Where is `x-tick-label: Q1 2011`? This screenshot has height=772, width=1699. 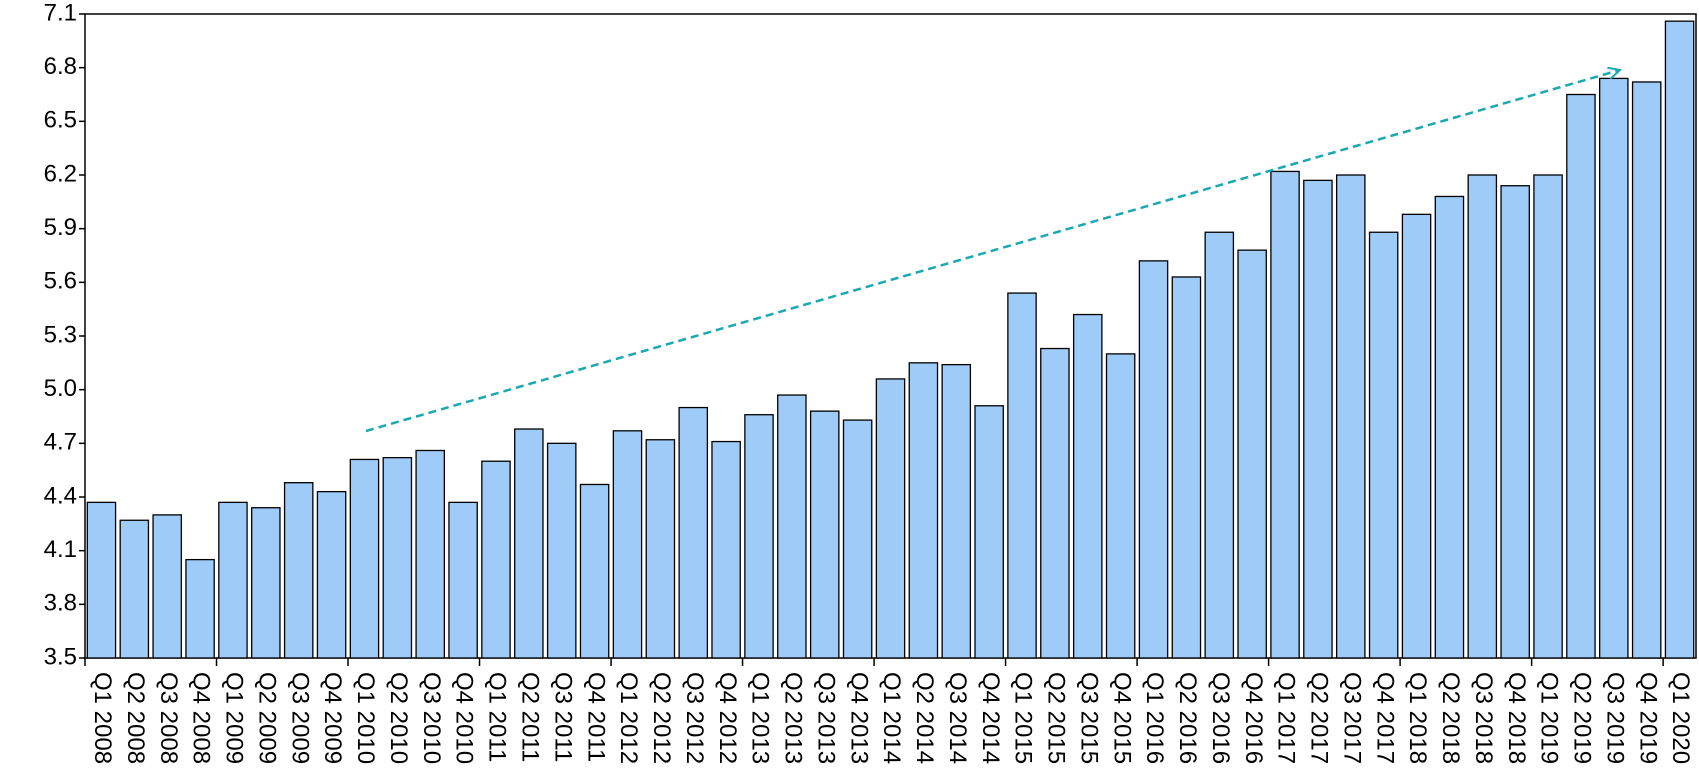 x-tick-label: Q1 2011 is located at coordinates (497, 717).